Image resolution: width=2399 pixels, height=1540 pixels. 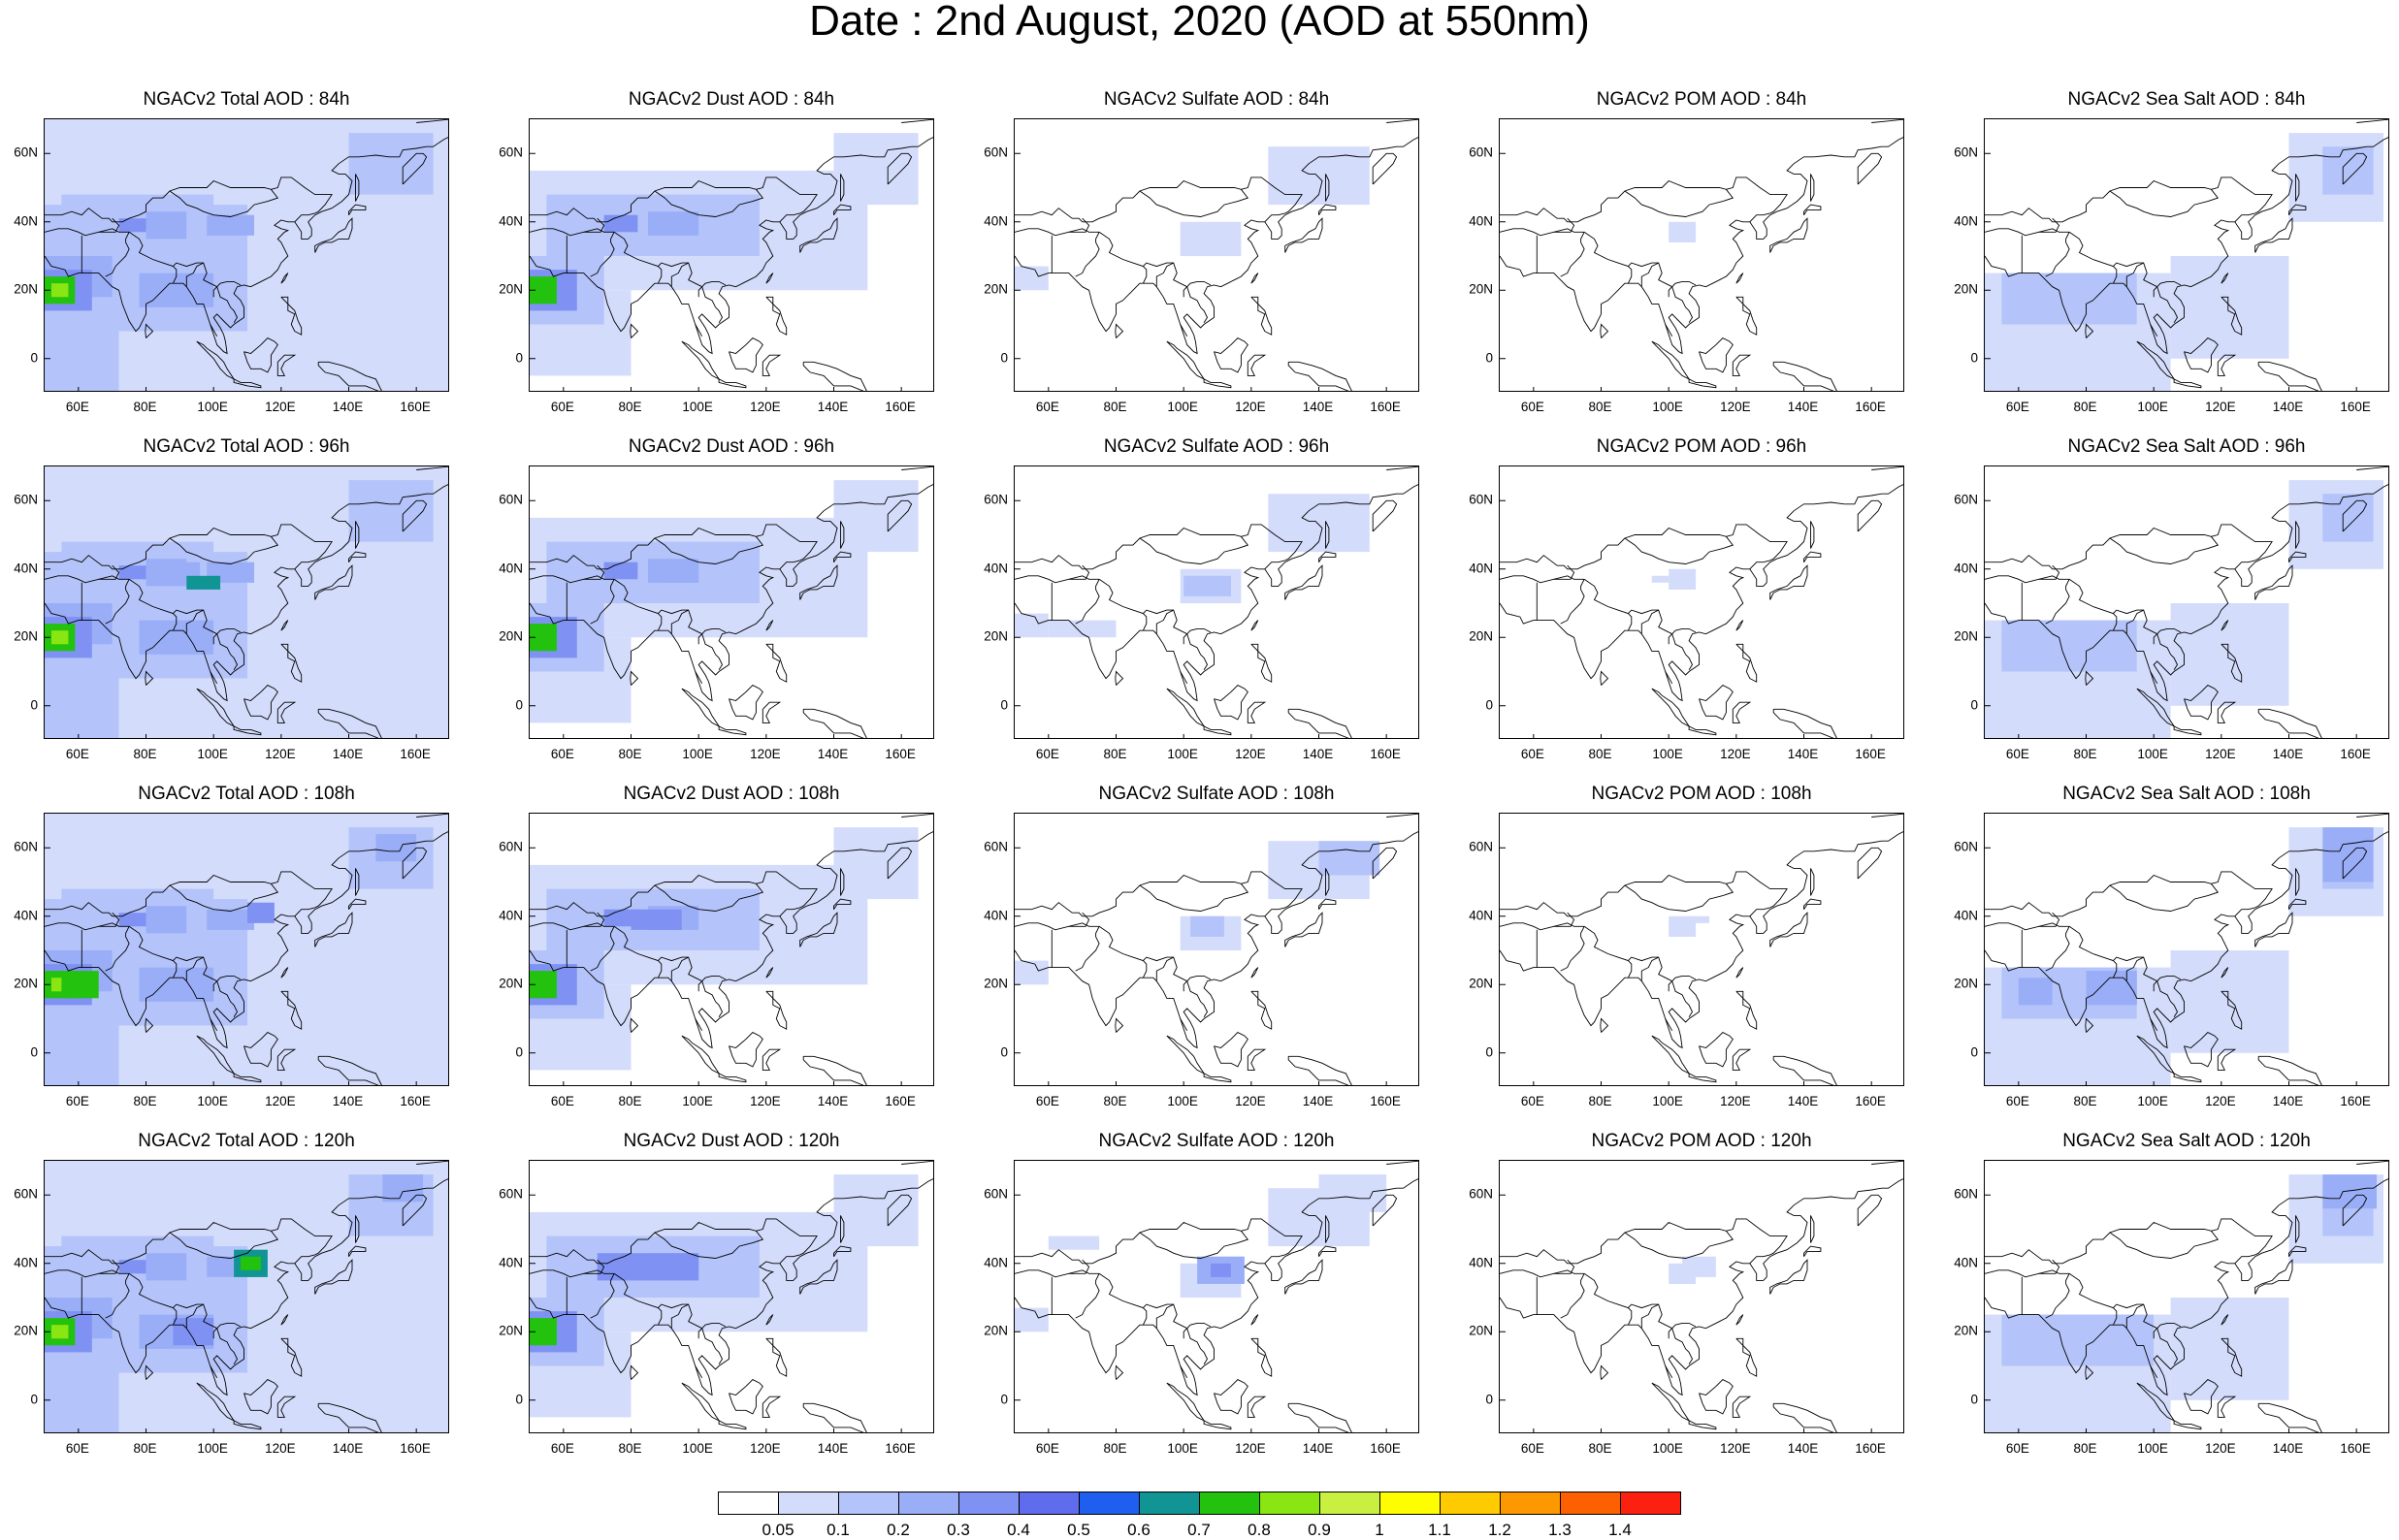 I want to click on map-panel-total-84h, so click(x=247, y=255).